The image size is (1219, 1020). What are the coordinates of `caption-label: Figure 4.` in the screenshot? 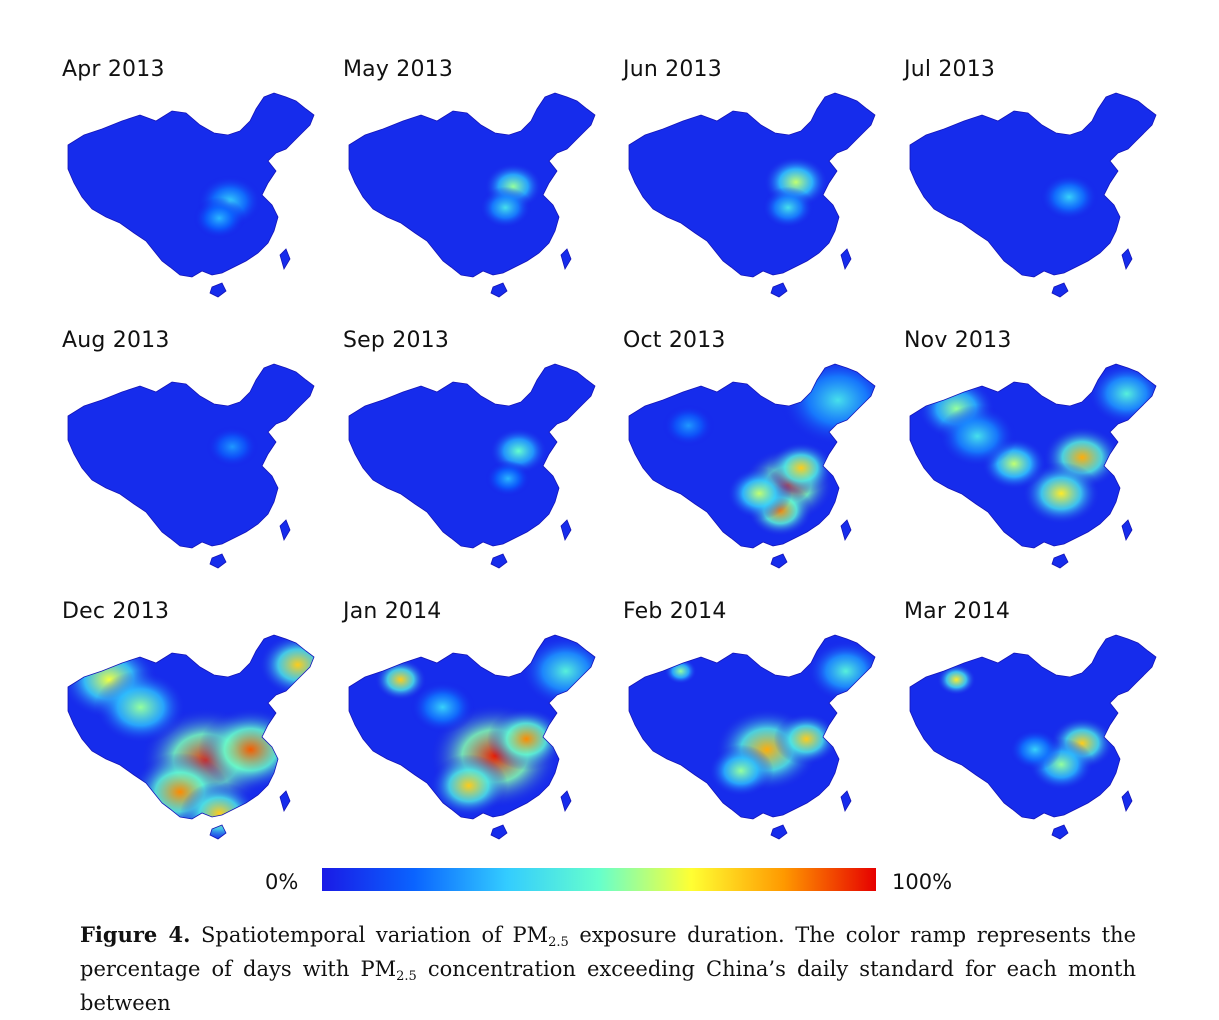 It's located at (135, 934).